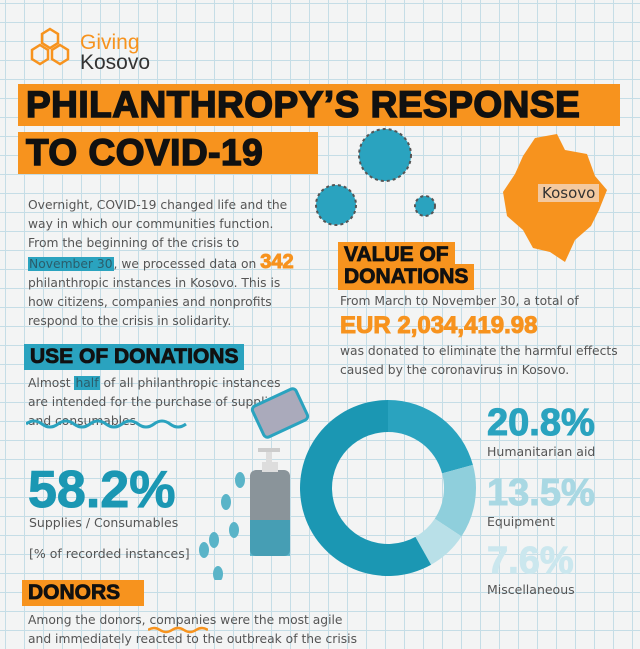 This screenshot has width=640, height=649. What do you see at coordinates (51, 383) in the screenshot?
I see `use-t1: Almost` at bounding box center [51, 383].